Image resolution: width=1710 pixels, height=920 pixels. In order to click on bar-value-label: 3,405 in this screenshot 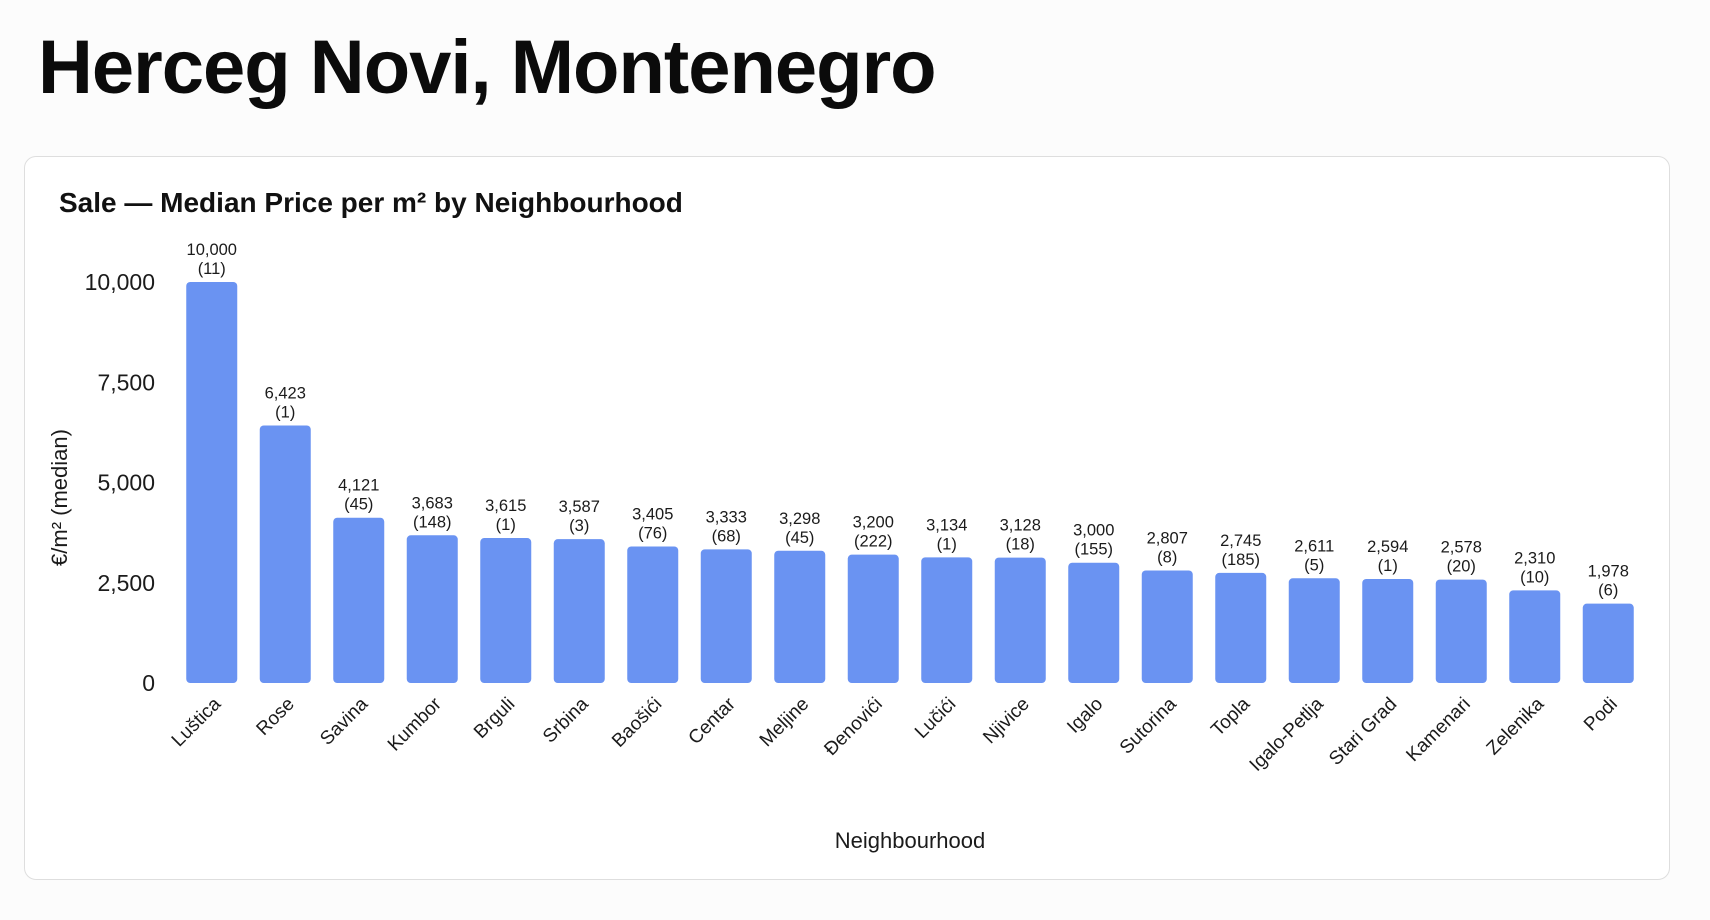, I will do `click(652, 514)`.